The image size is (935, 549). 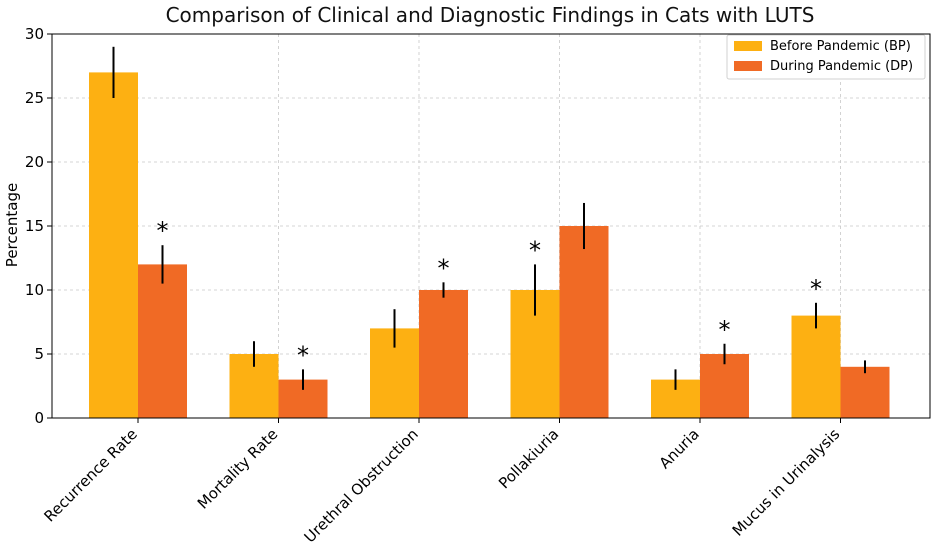 What do you see at coordinates (786, 482) in the screenshot?
I see `x-tick-label-mucus-in-urinalysis: Mucus in Urinalysis` at bounding box center [786, 482].